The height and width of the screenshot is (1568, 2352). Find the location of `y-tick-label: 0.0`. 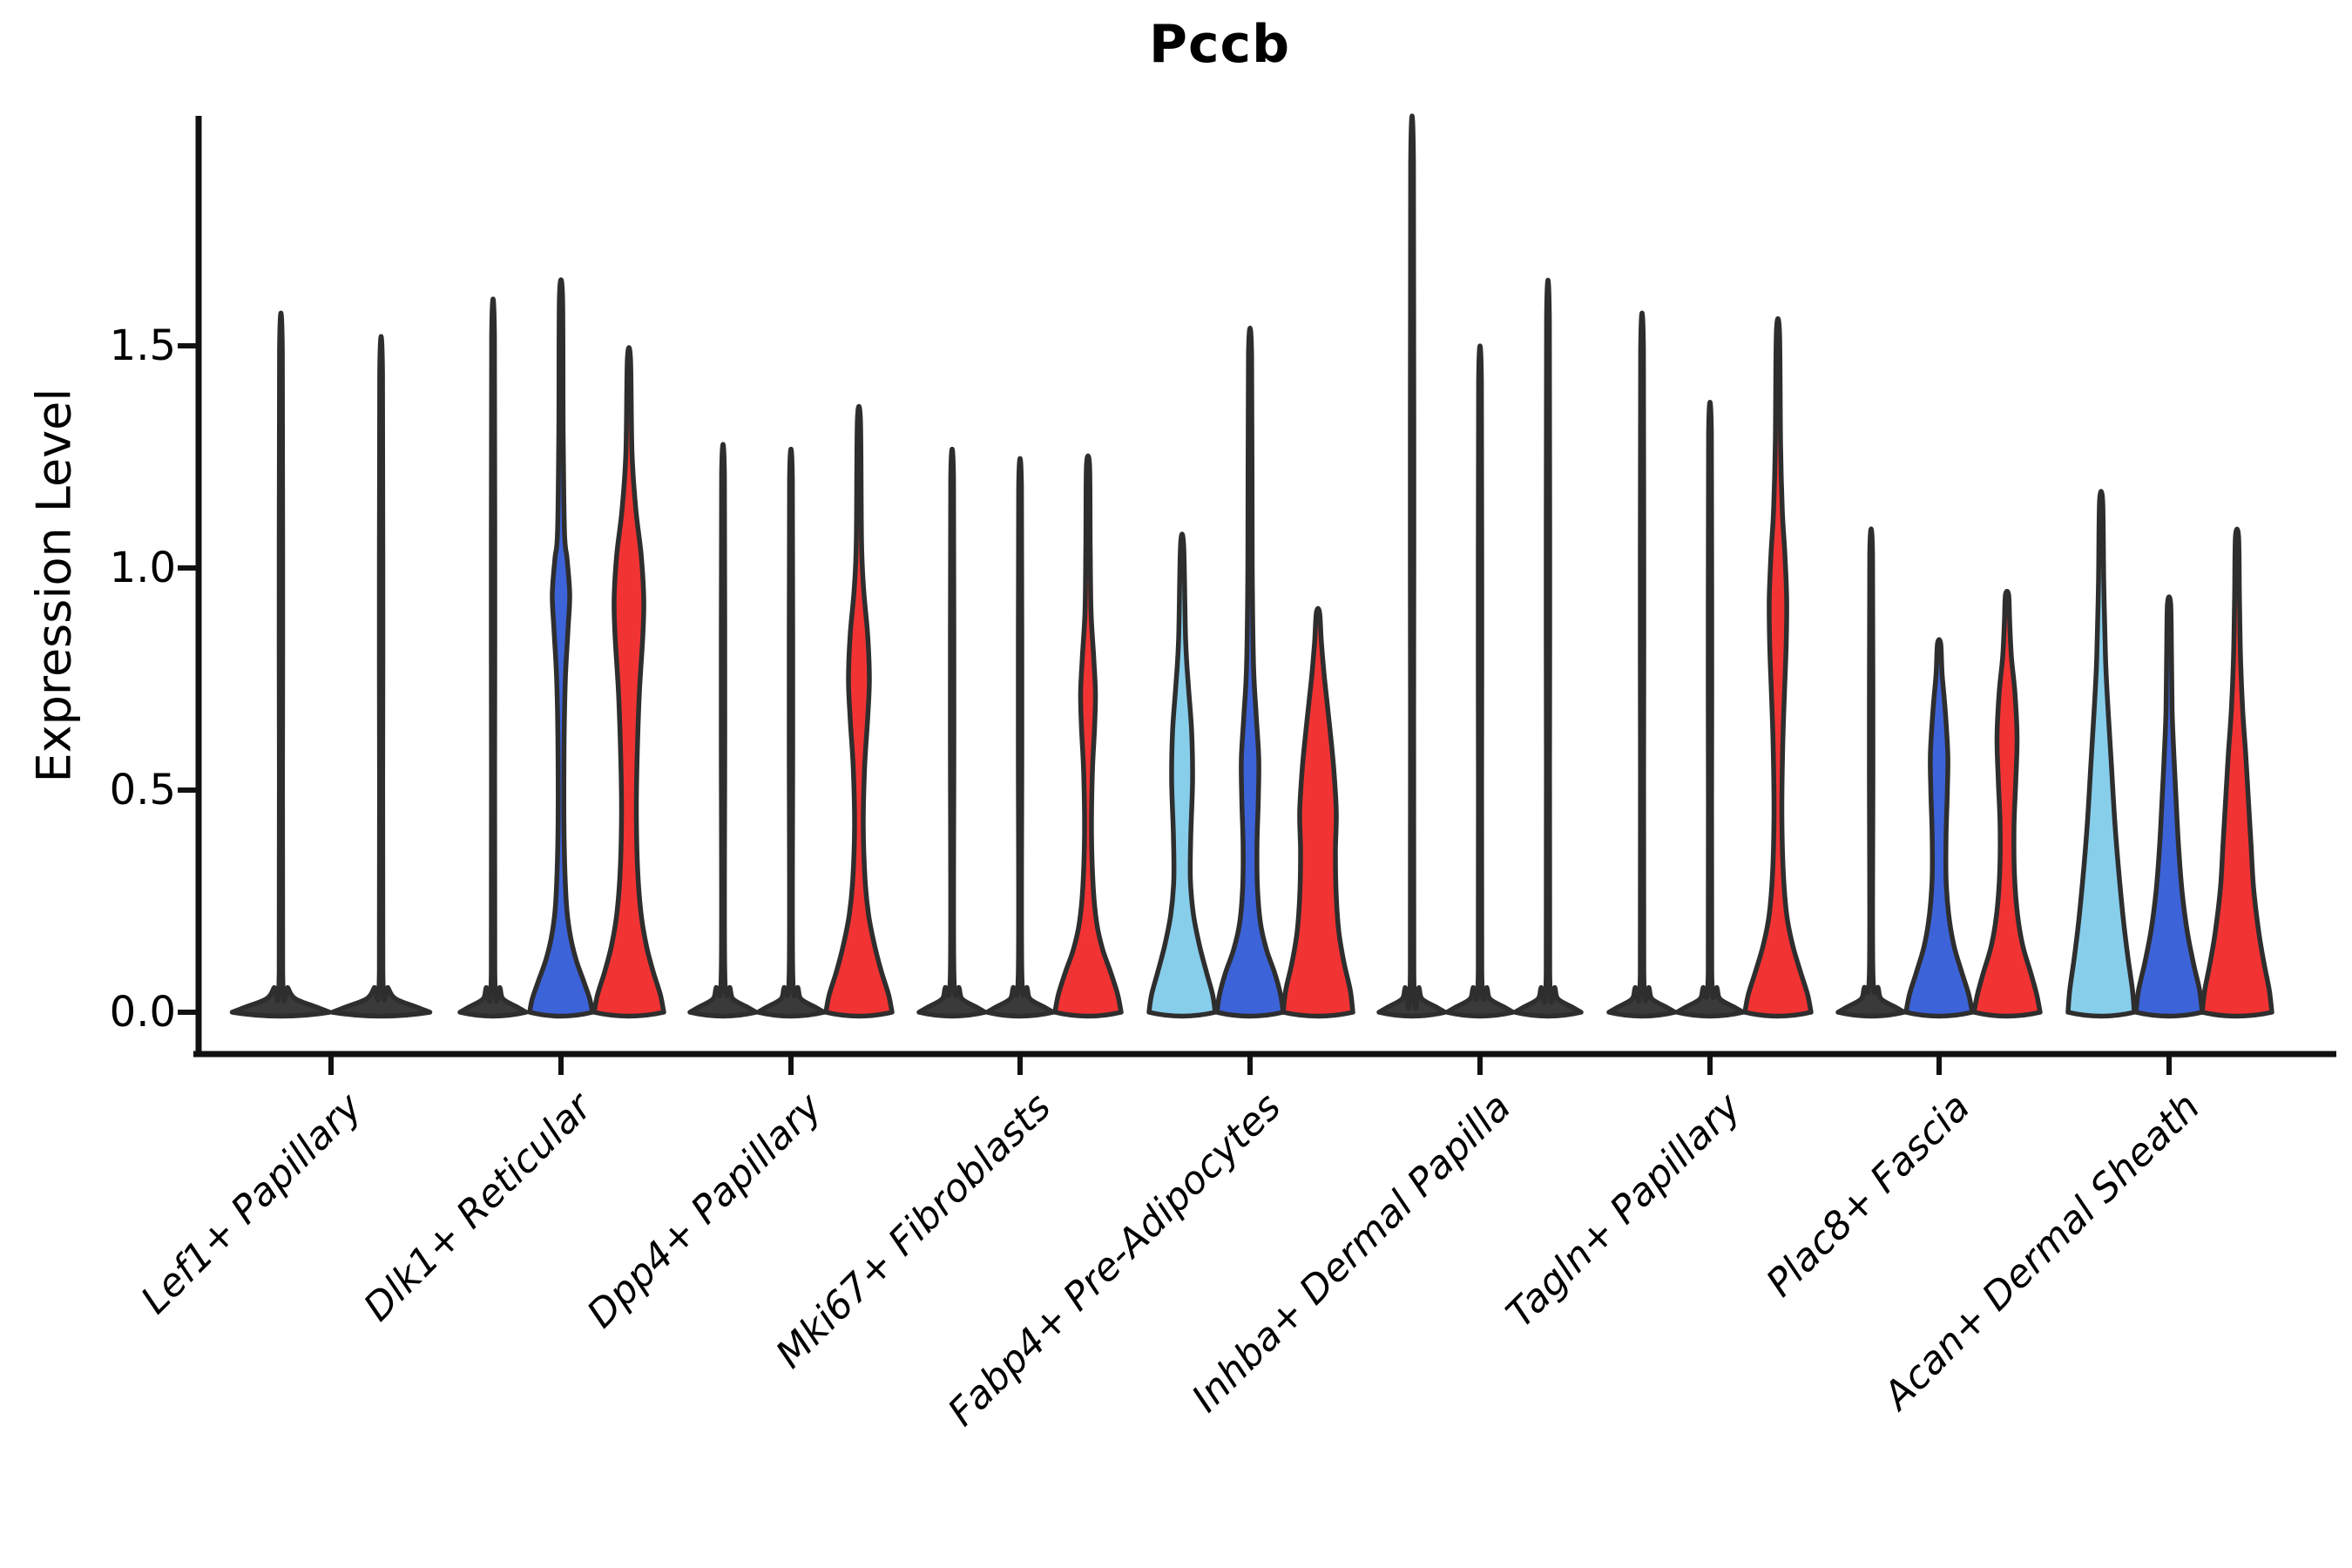

y-tick-label: 0.0 is located at coordinates (142, 1013).